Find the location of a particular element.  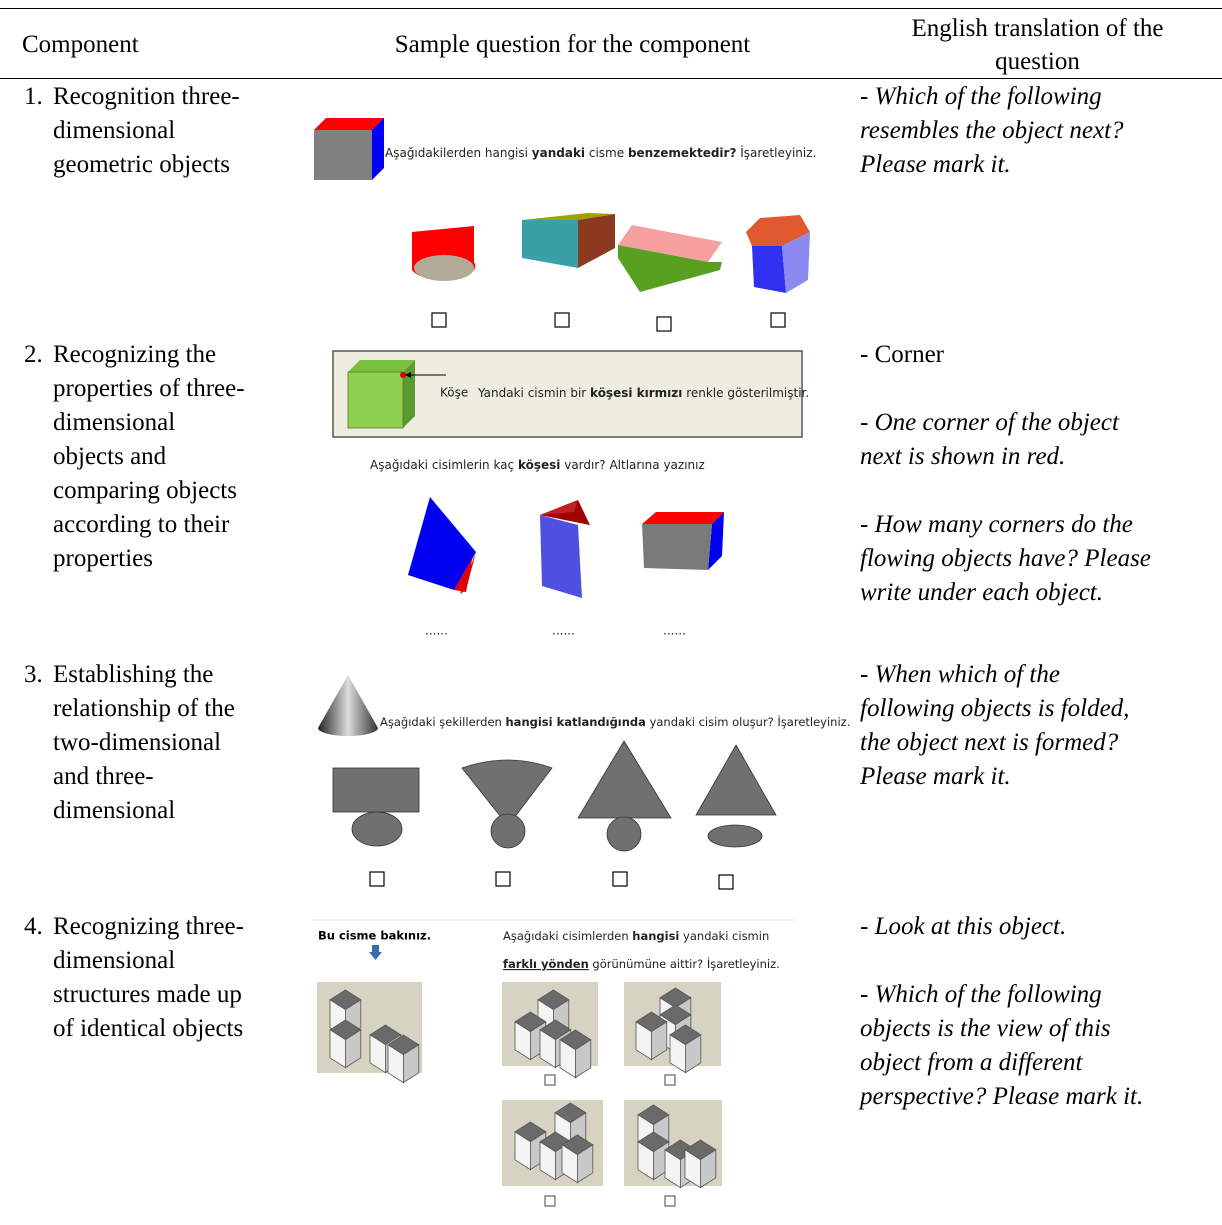

sample-text: Yandaki cismin bir is located at coordinates (533, 393).